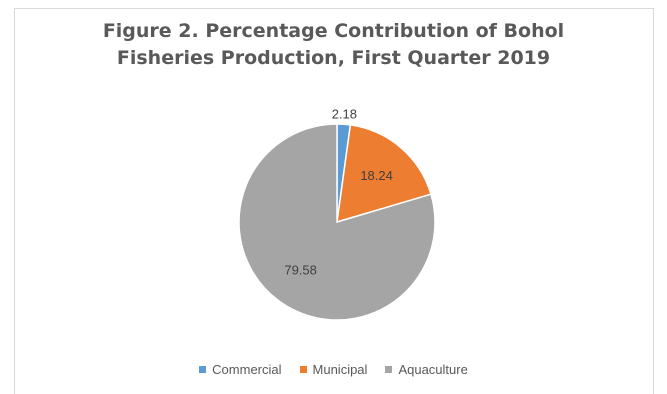 The height and width of the screenshot is (394, 667). I want to click on pie-slices, so click(337, 222).